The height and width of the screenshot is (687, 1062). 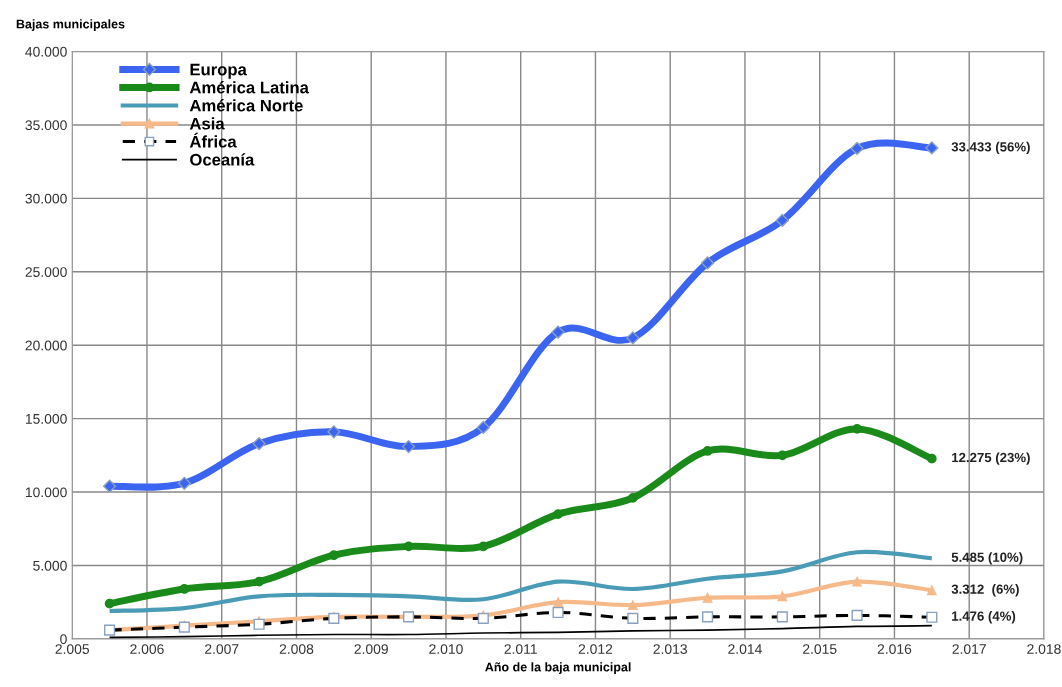 I want to click on legend-label: Europa, so click(x=218, y=71).